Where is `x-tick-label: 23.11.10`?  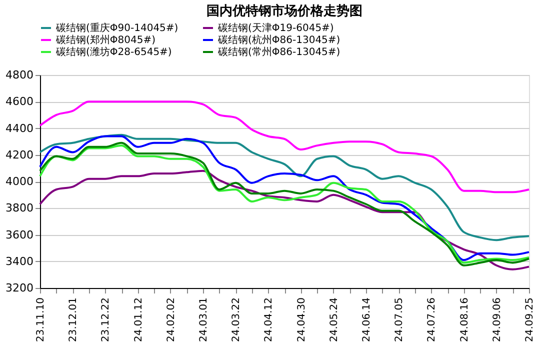 x-tick-label: 23.11.10 is located at coordinates (41, 320).